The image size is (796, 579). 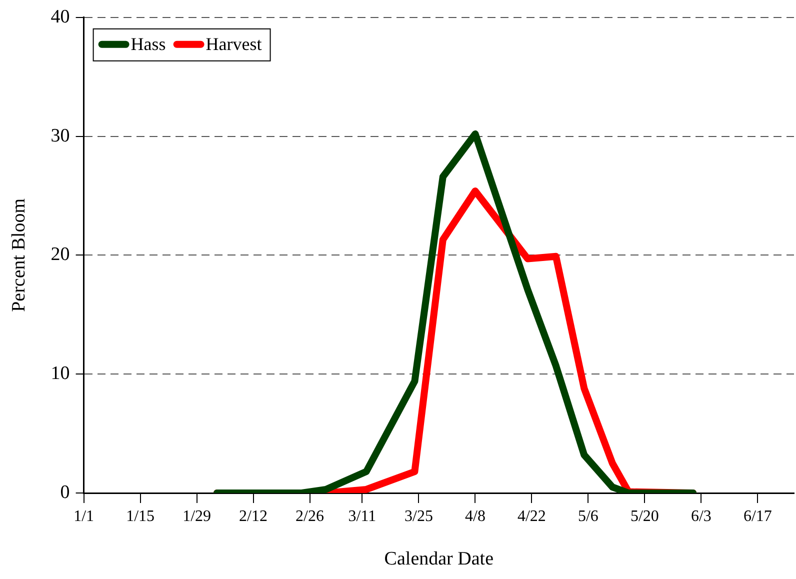 What do you see at coordinates (197, 516) in the screenshot?
I see `x-tick-label: 1/29` at bounding box center [197, 516].